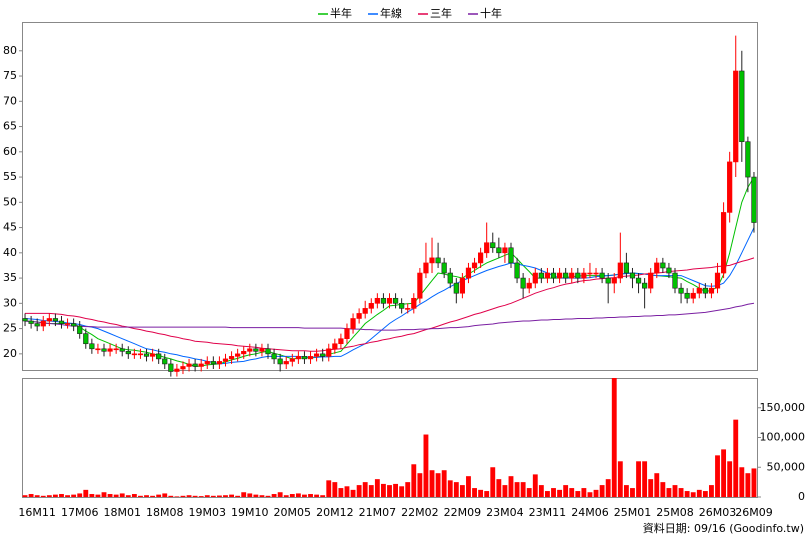 This screenshot has width=808, height=540. I want to click on x-tick-label: 23M04, so click(505, 512).